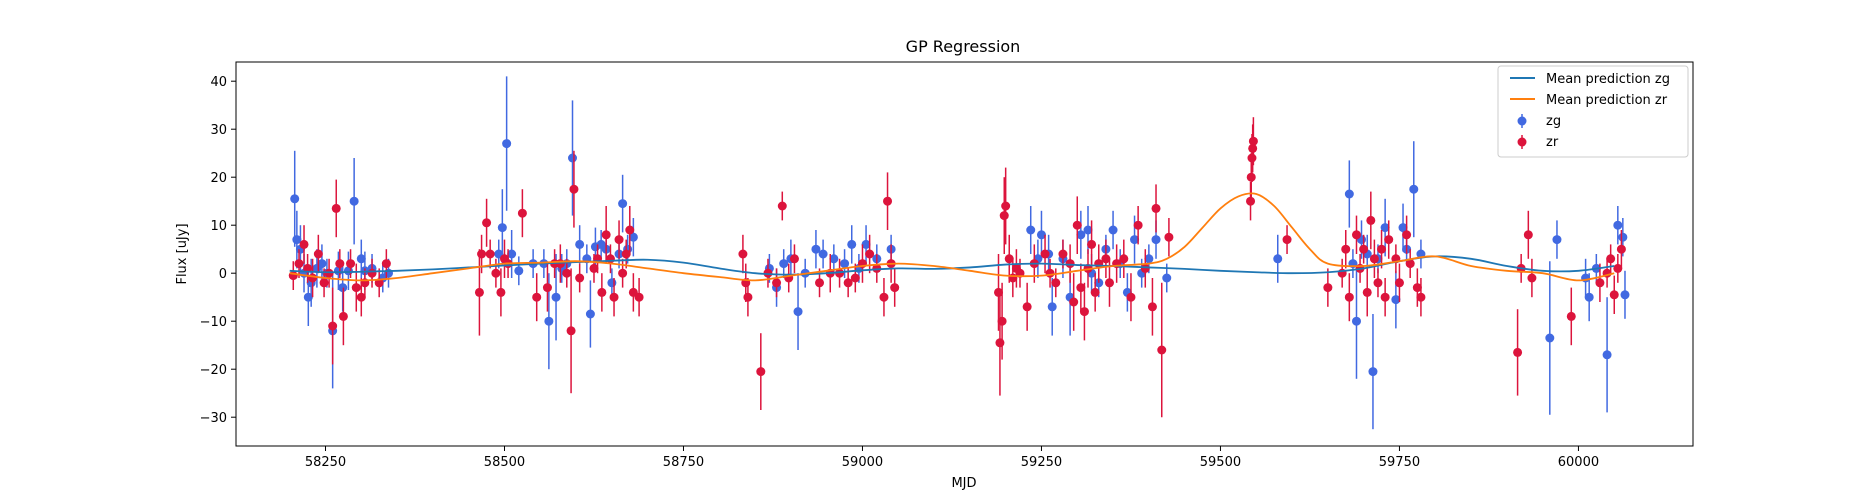 The image size is (1875, 500). What do you see at coordinates (1552, 142) in the screenshot?
I see `legend-label-zr: zr` at bounding box center [1552, 142].